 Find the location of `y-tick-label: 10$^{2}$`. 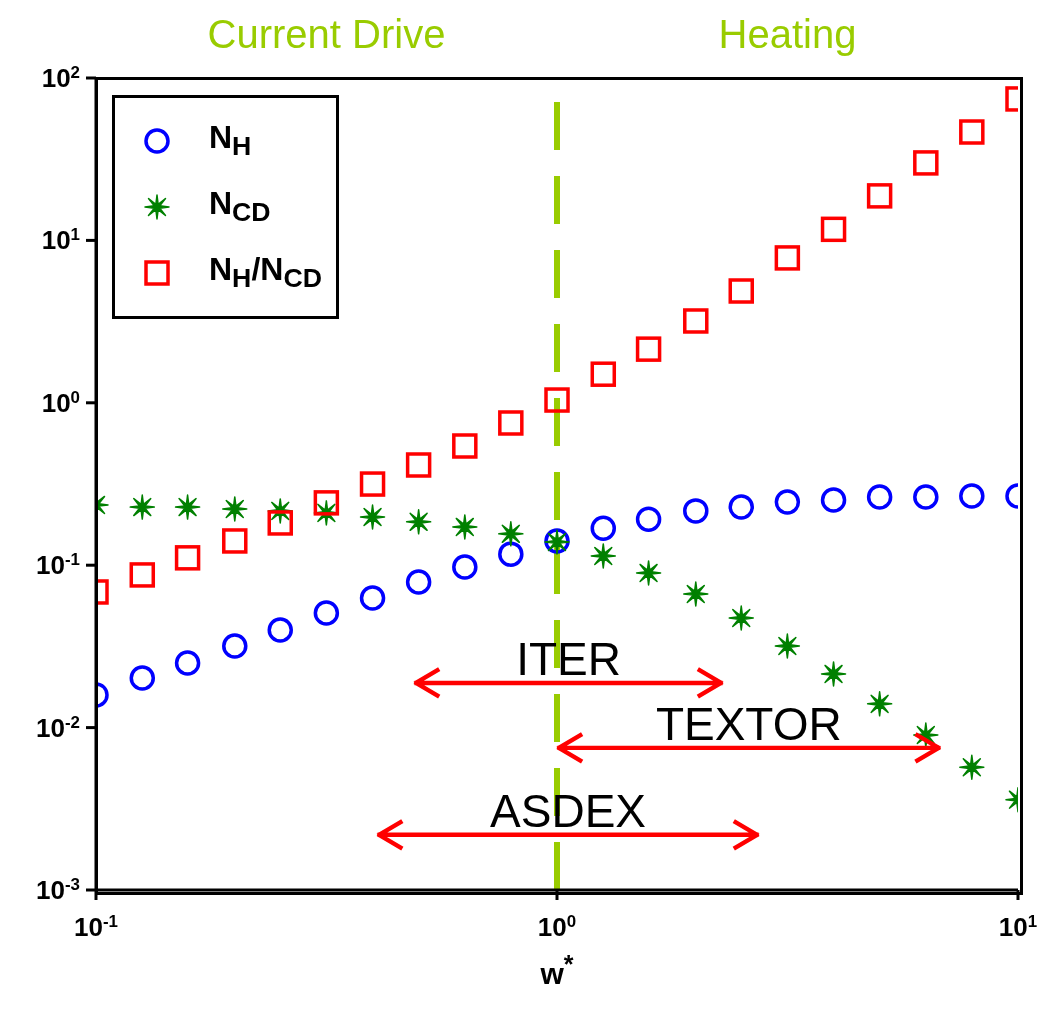

y-tick-label: 10$^{2}$ is located at coordinates (60, 77).